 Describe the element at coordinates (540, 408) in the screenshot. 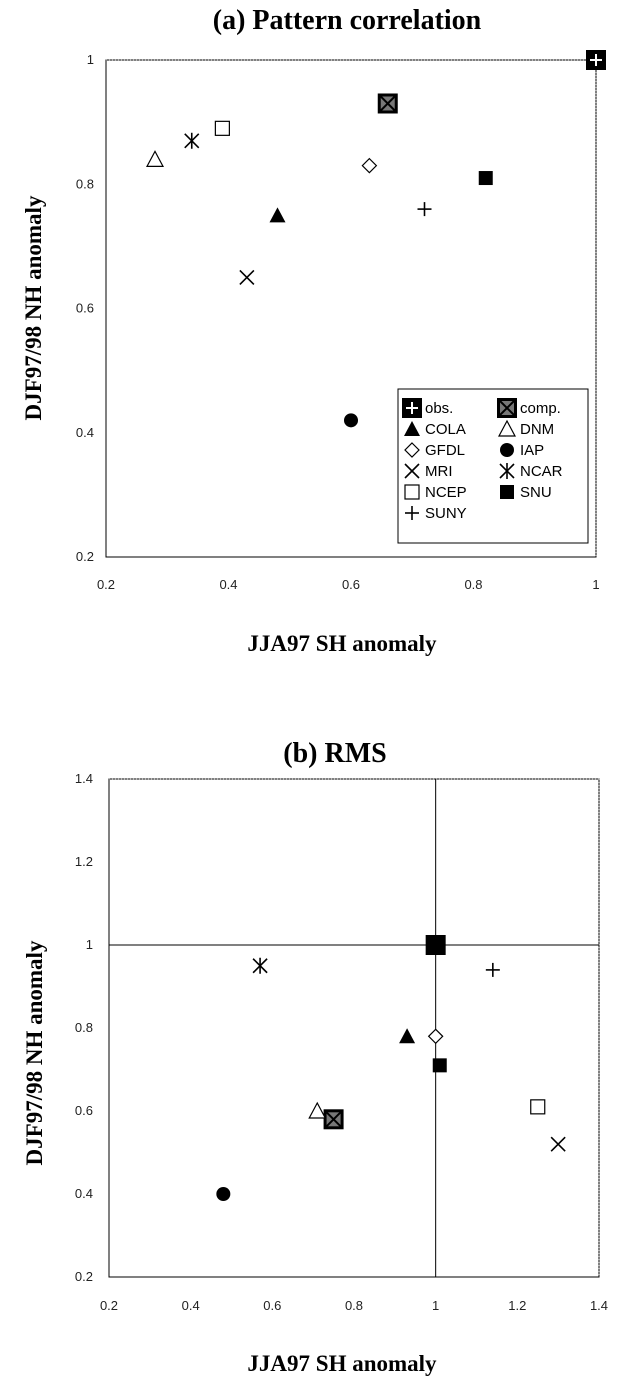

I see `legend-label: comp.` at that location.